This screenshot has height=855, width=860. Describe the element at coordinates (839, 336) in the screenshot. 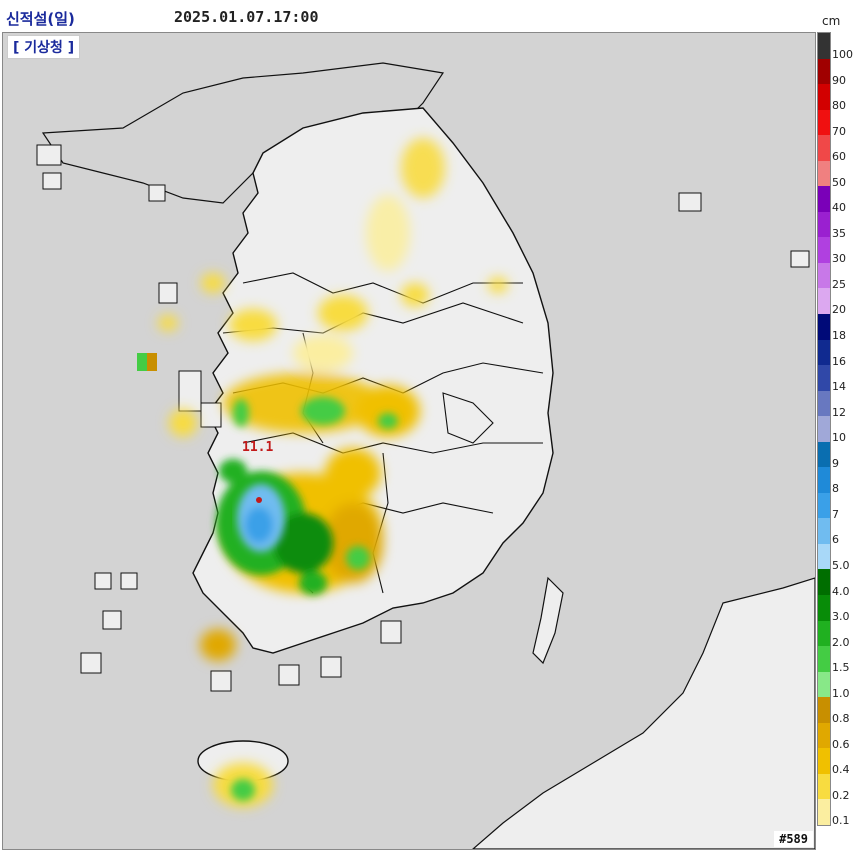

I see `legend-tick-label: 18` at that location.